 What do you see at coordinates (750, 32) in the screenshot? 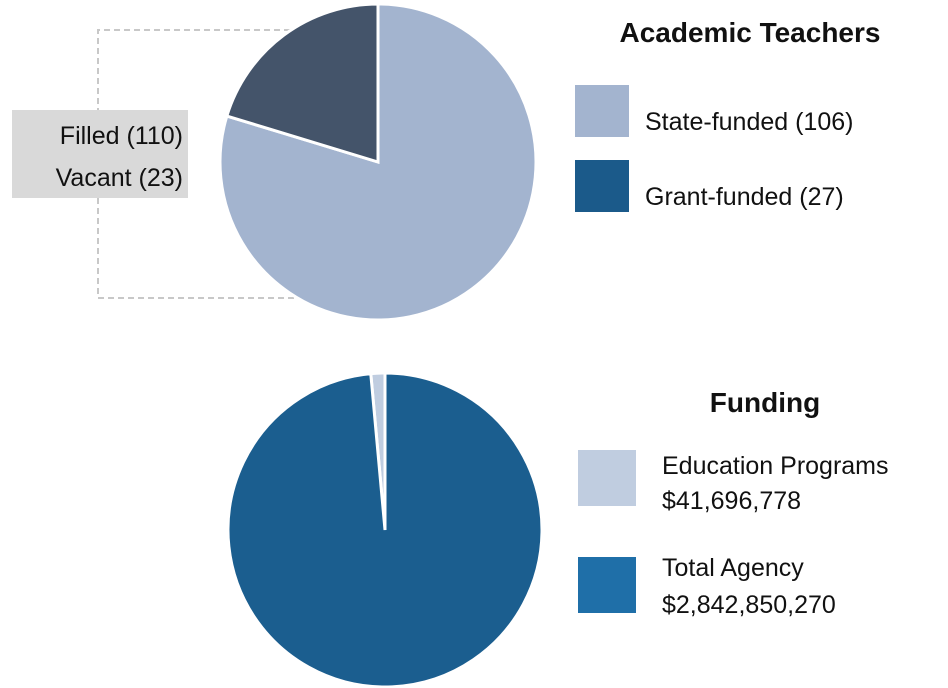
I see `chart-title: Academic Teachers` at bounding box center [750, 32].